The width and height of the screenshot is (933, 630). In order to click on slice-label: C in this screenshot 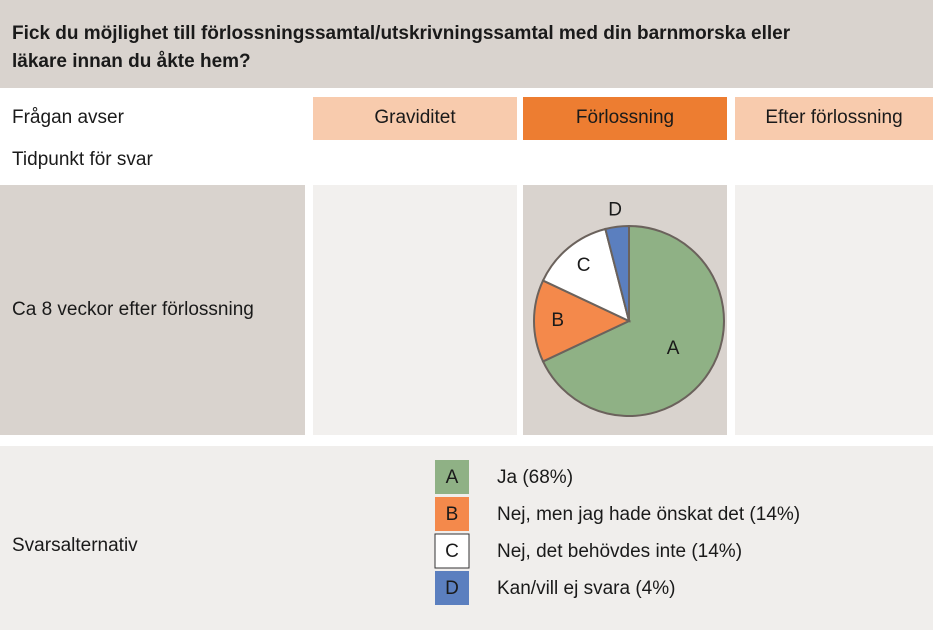, I will do `click(584, 265)`.